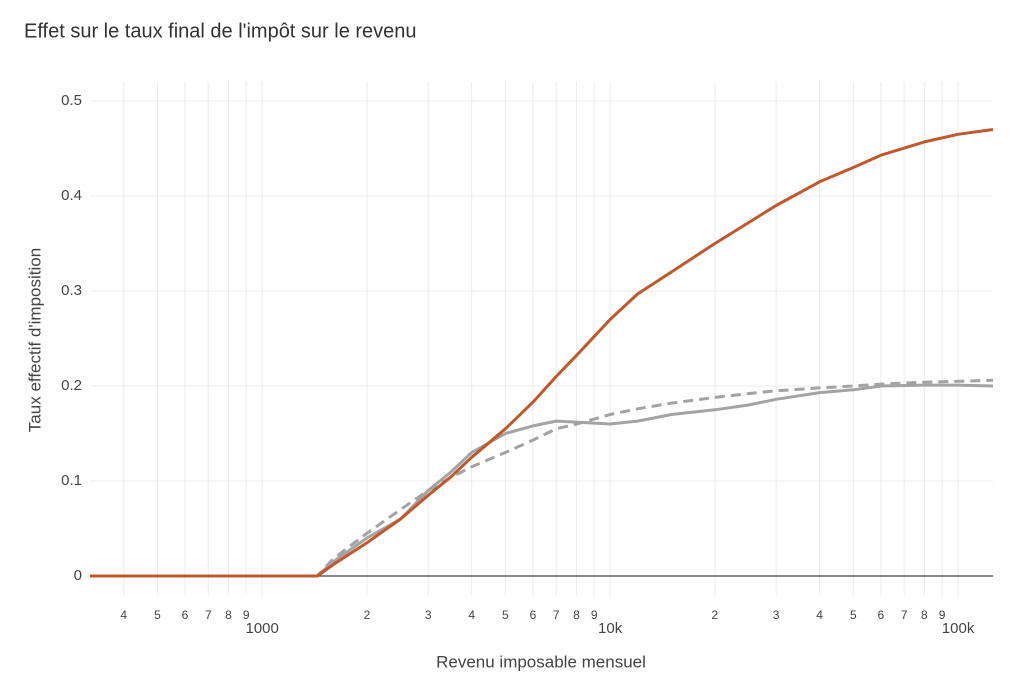 This screenshot has height=689, width=1024. Describe the element at coordinates (541, 661) in the screenshot. I see `x-axis-label: Revenu imposable mensuel` at that location.